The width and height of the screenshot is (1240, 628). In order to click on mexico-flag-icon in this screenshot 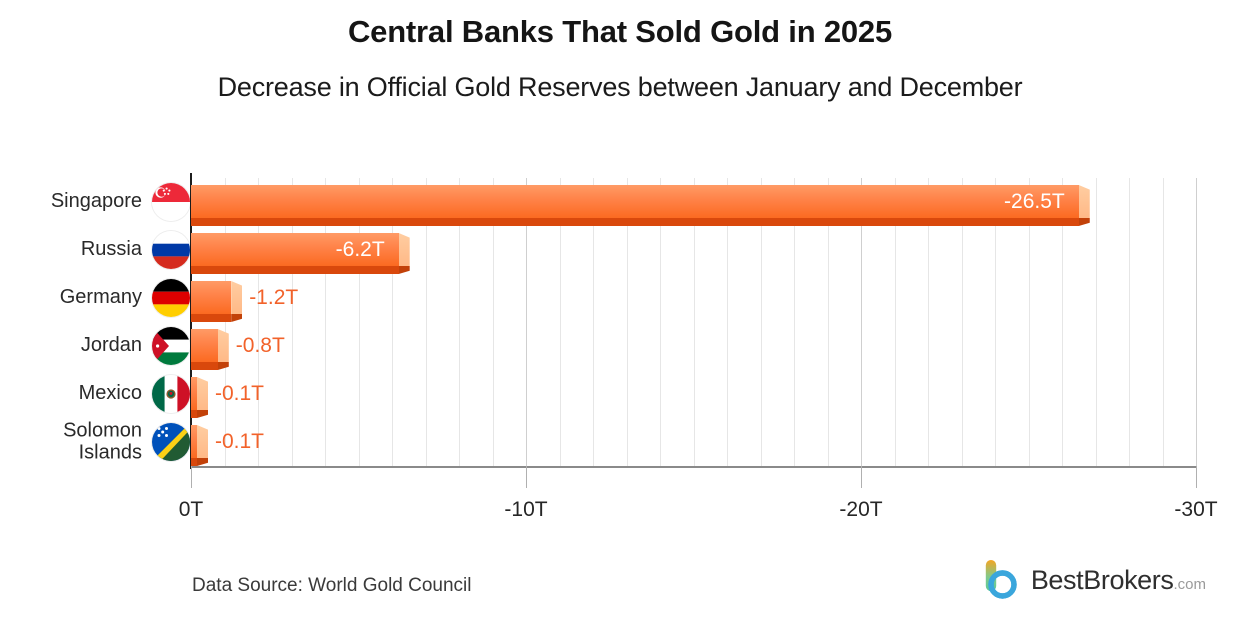, I will do `click(171, 394)`.